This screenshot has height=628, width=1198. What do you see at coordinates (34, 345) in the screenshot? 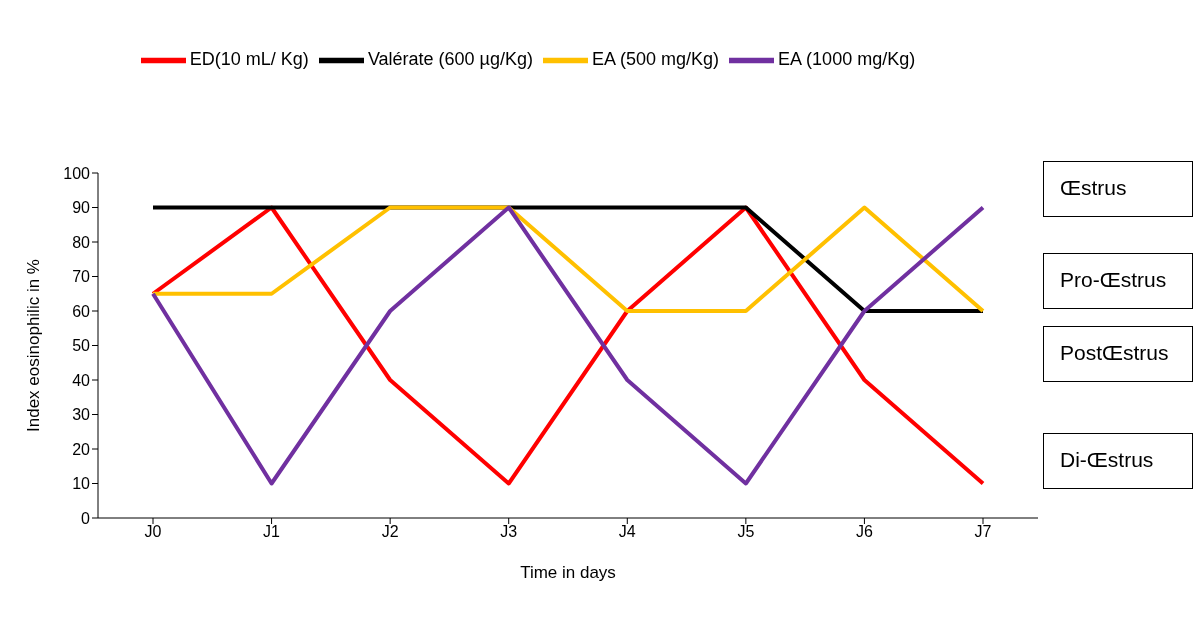
I see `y-axis-title: Index eosinophilic in %` at bounding box center [34, 345].